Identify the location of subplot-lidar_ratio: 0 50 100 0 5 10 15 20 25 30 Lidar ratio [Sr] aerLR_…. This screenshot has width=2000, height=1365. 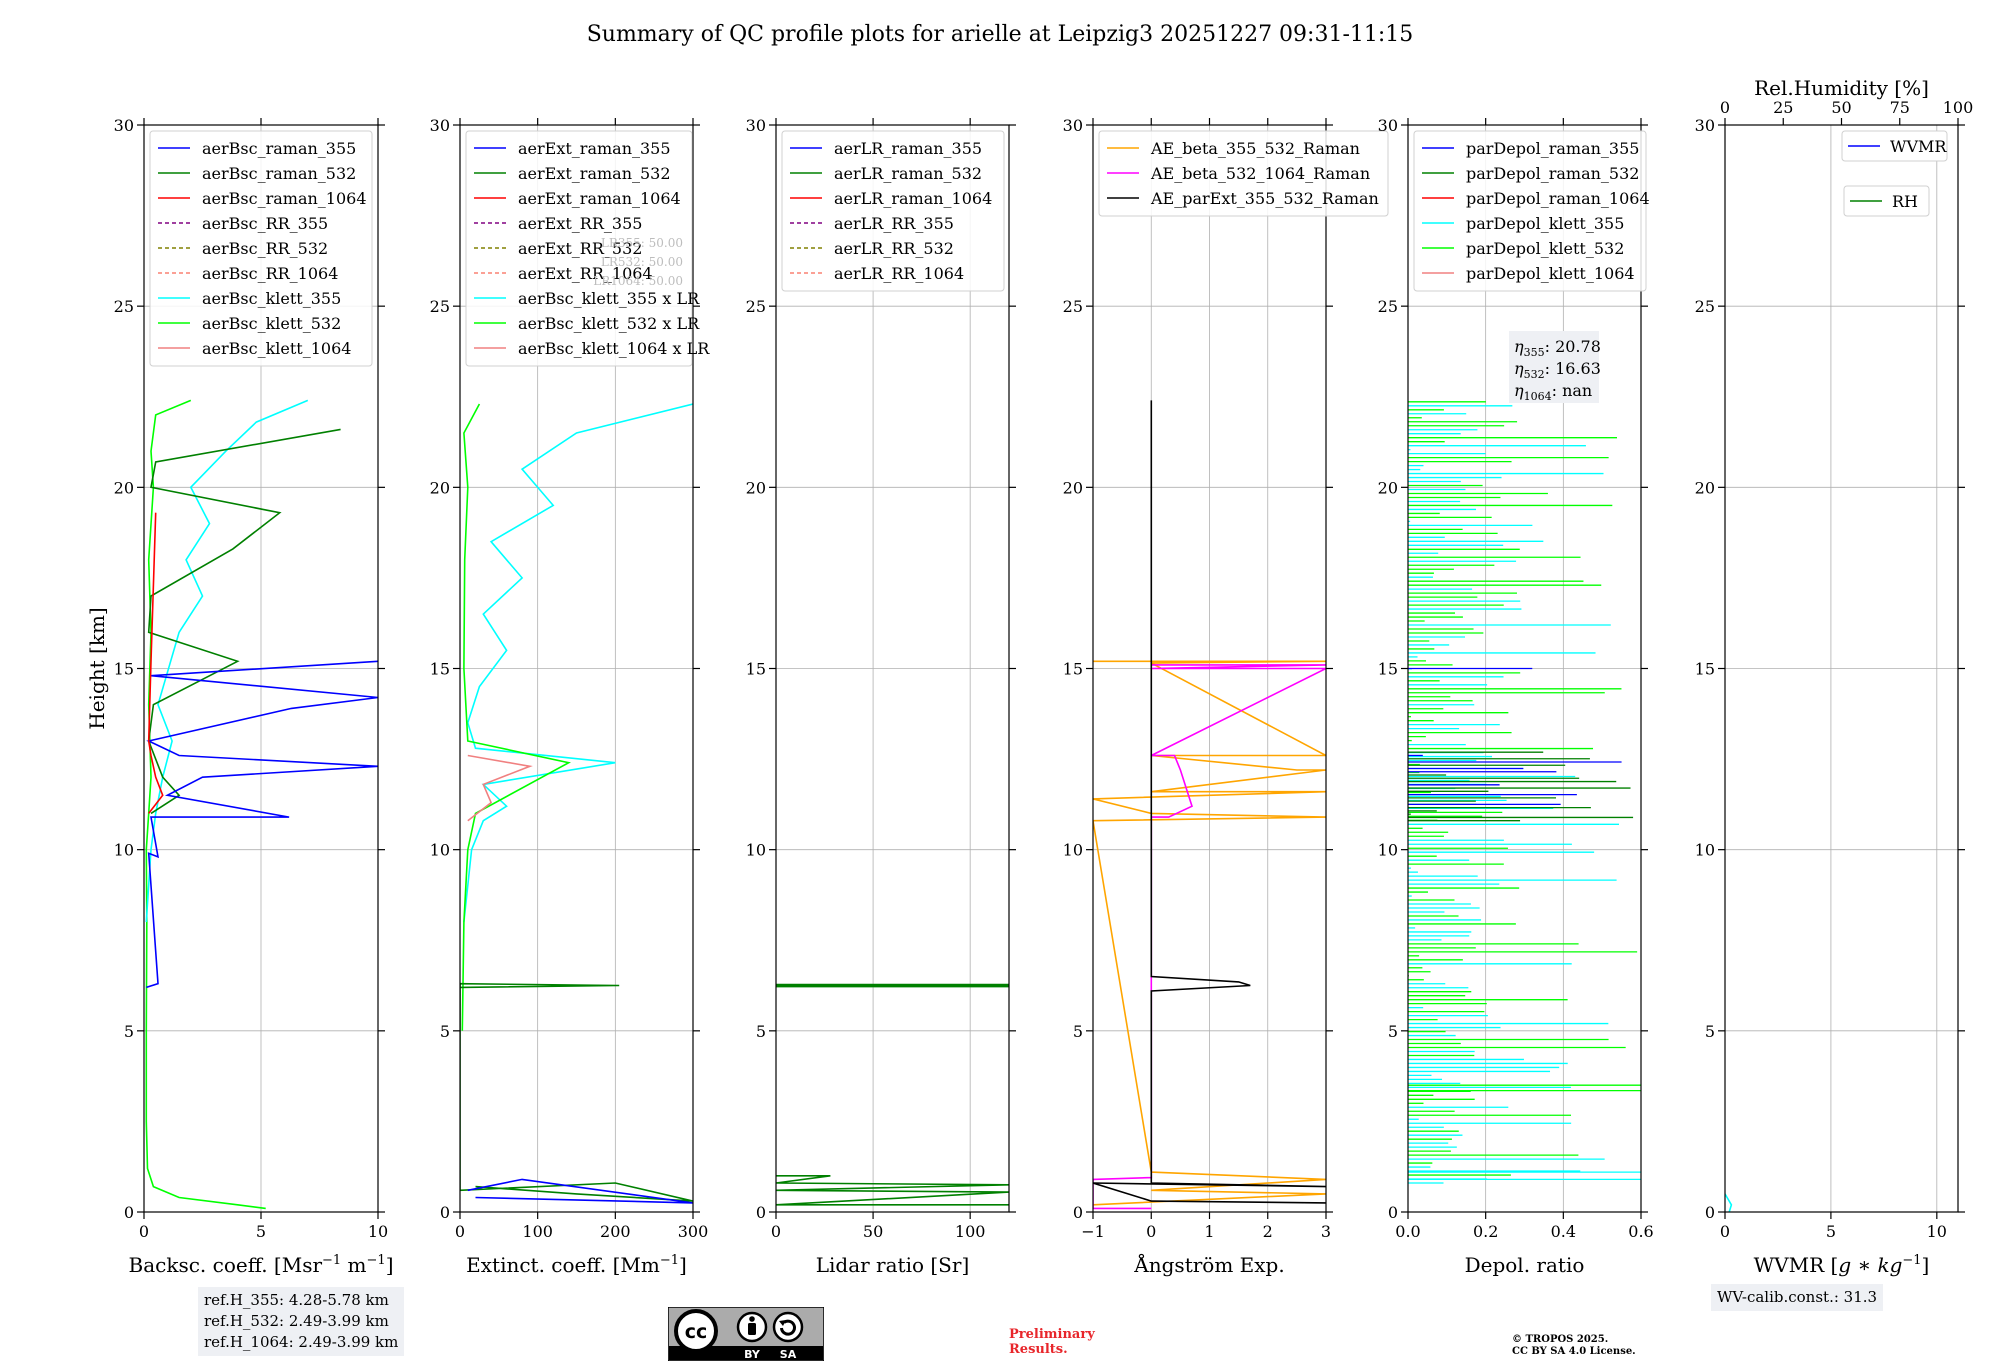
(881, 696).